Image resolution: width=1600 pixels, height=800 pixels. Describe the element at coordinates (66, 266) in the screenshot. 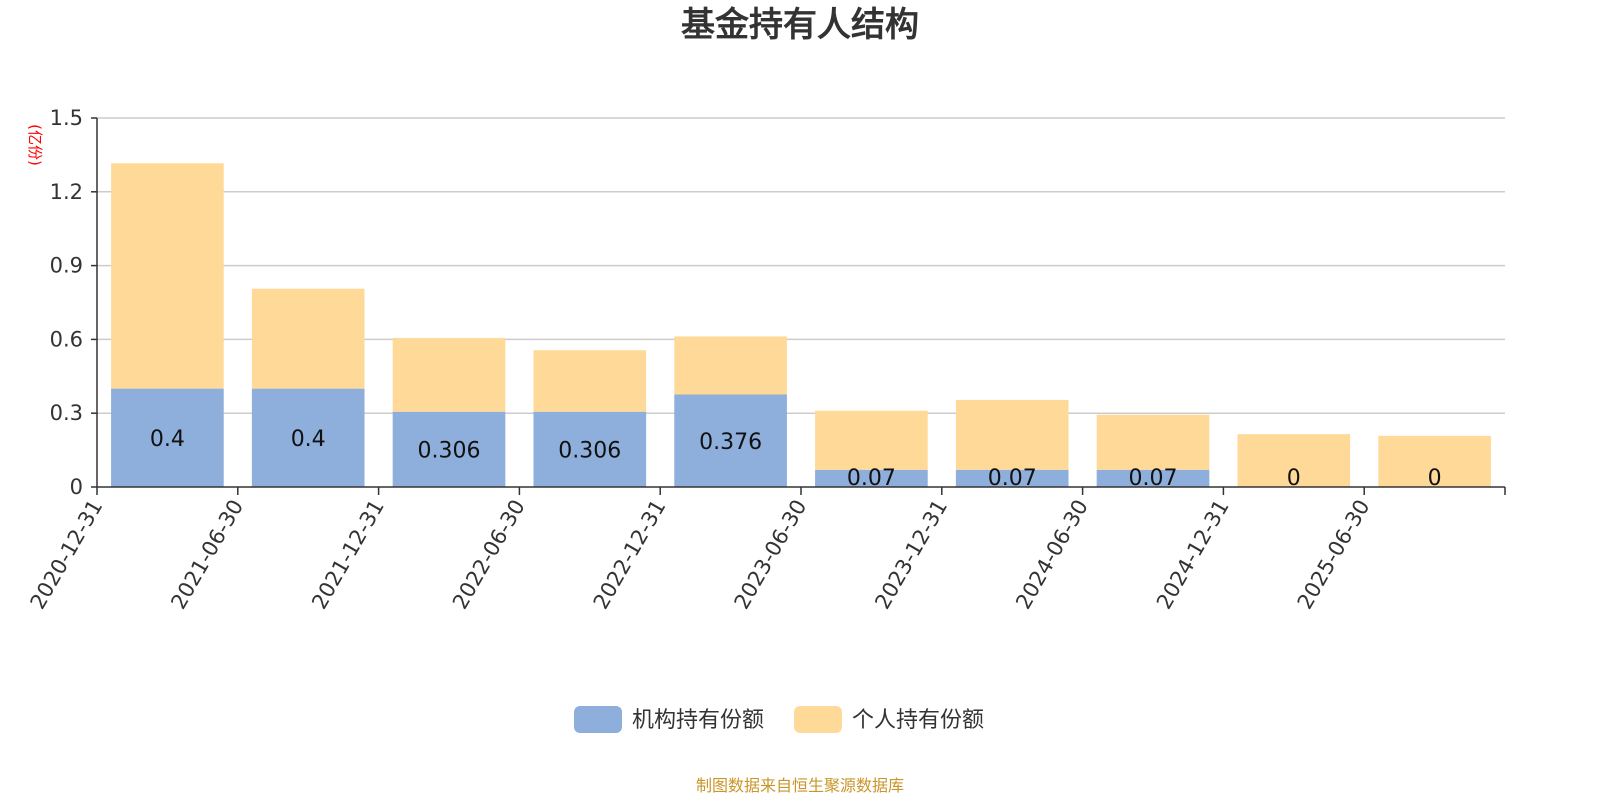

I see `y-tick-label: 0.9` at that location.